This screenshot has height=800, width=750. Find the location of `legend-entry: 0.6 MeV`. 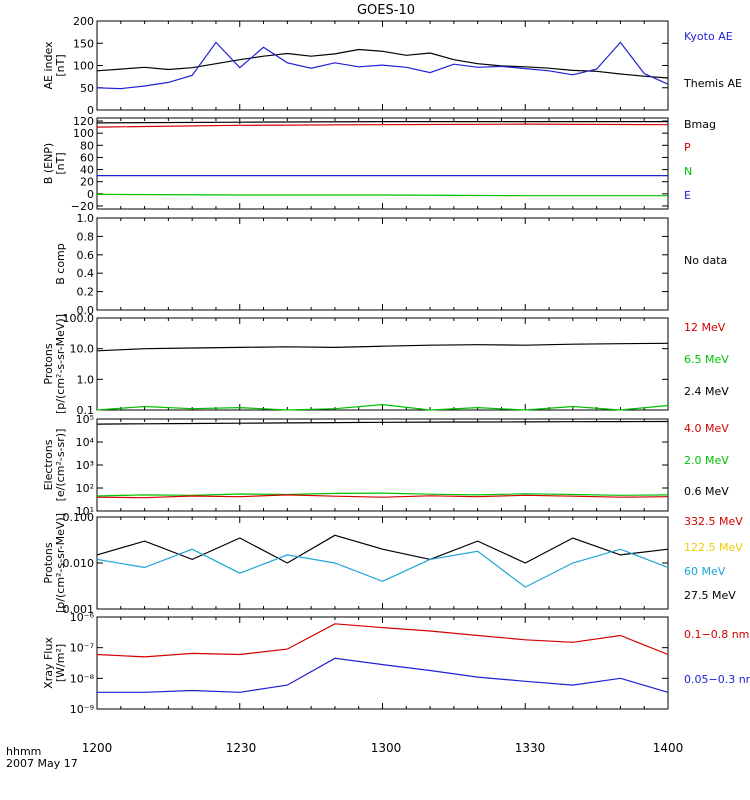

legend-entry: 0.6 MeV is located at coordinates (706, 491).